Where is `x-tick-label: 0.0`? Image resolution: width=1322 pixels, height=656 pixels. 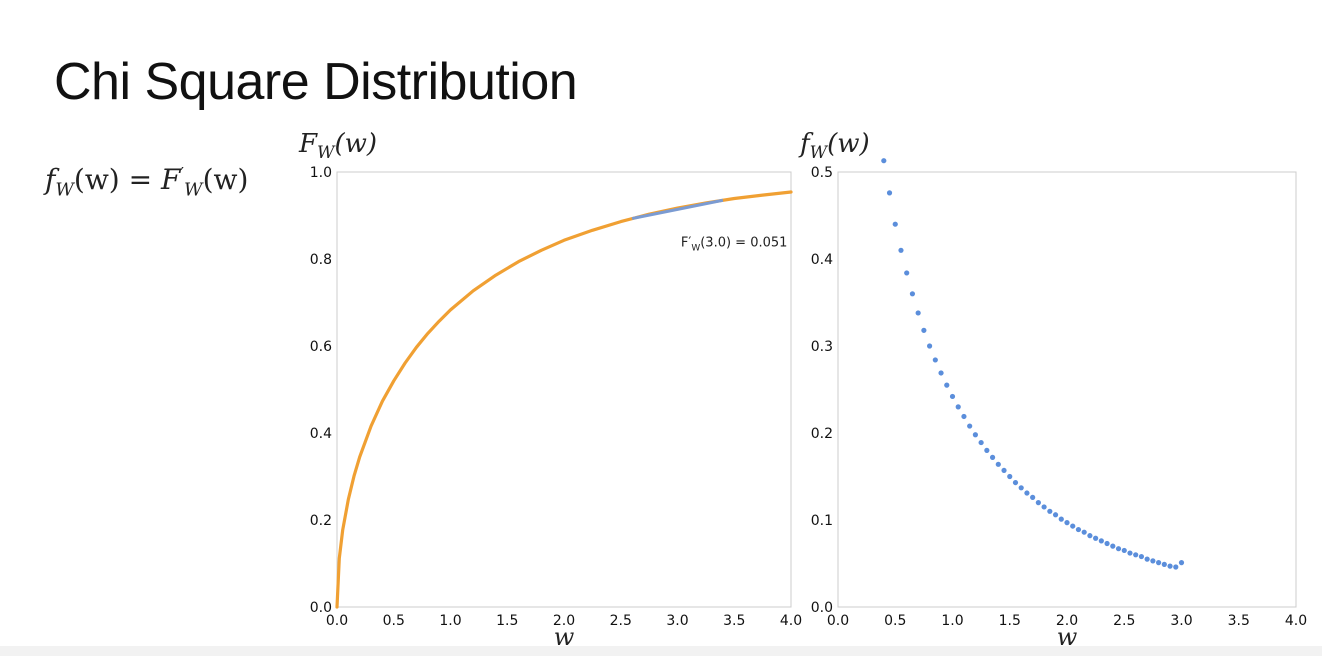
x-tick-label: 0.0 is located at coordinates (838, 621).